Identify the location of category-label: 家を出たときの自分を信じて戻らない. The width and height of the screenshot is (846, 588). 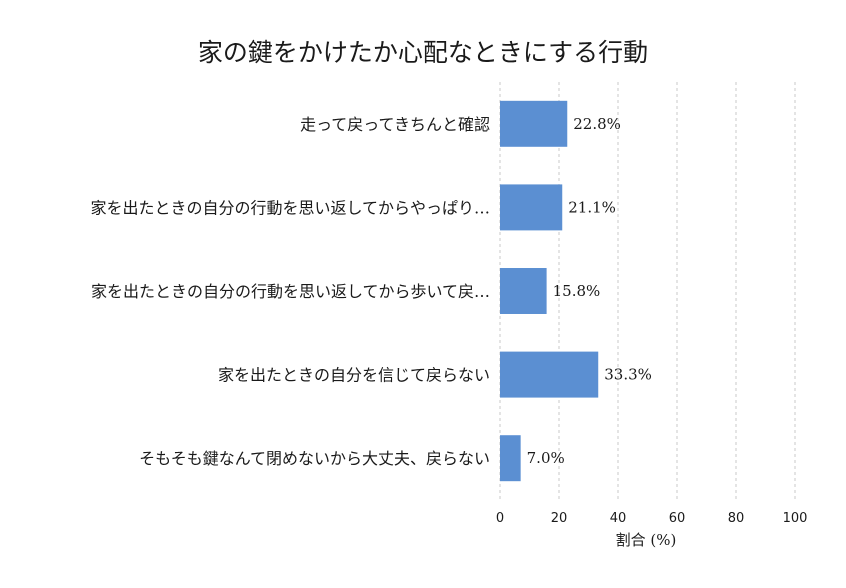
(354, 375).